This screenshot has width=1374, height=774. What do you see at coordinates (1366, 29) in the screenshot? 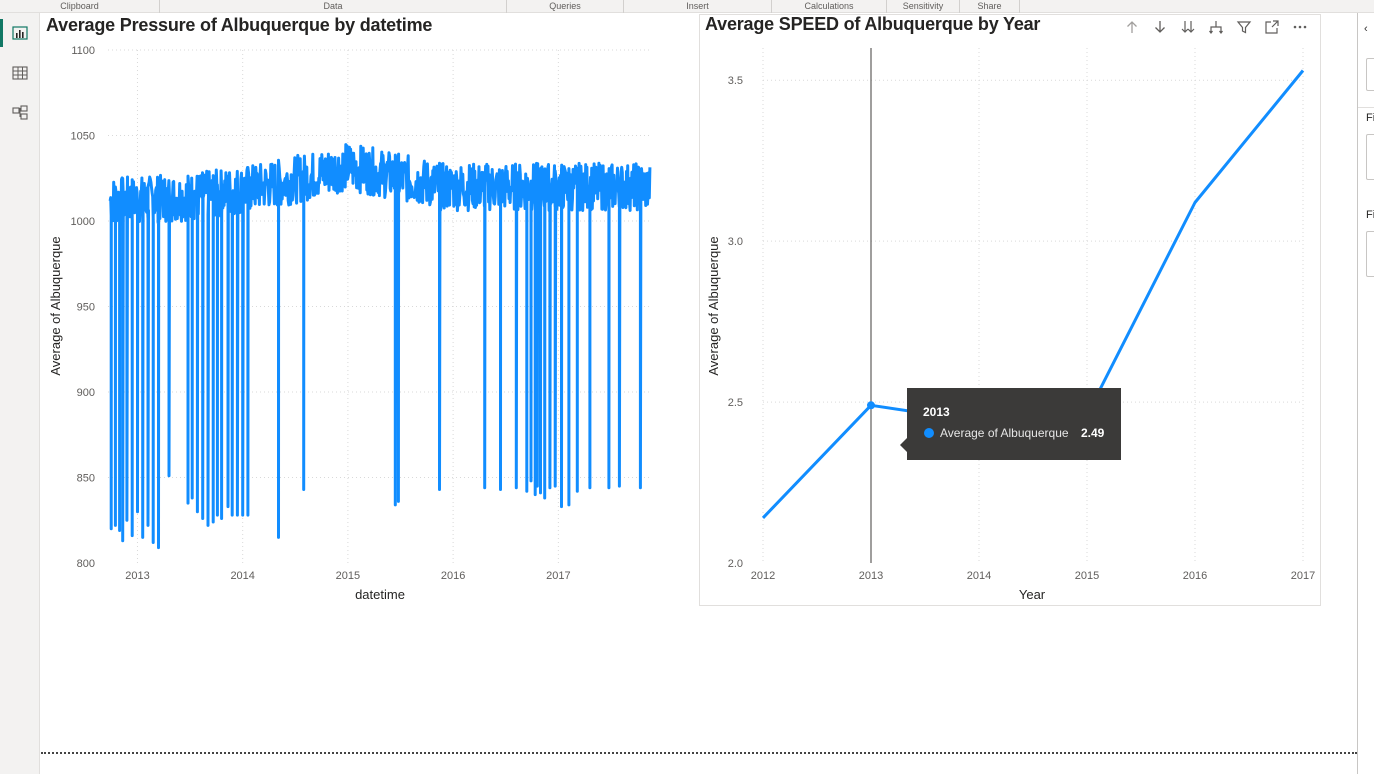
I see `chevron-left-icon: ‹` at bounding box center [1366, 29].